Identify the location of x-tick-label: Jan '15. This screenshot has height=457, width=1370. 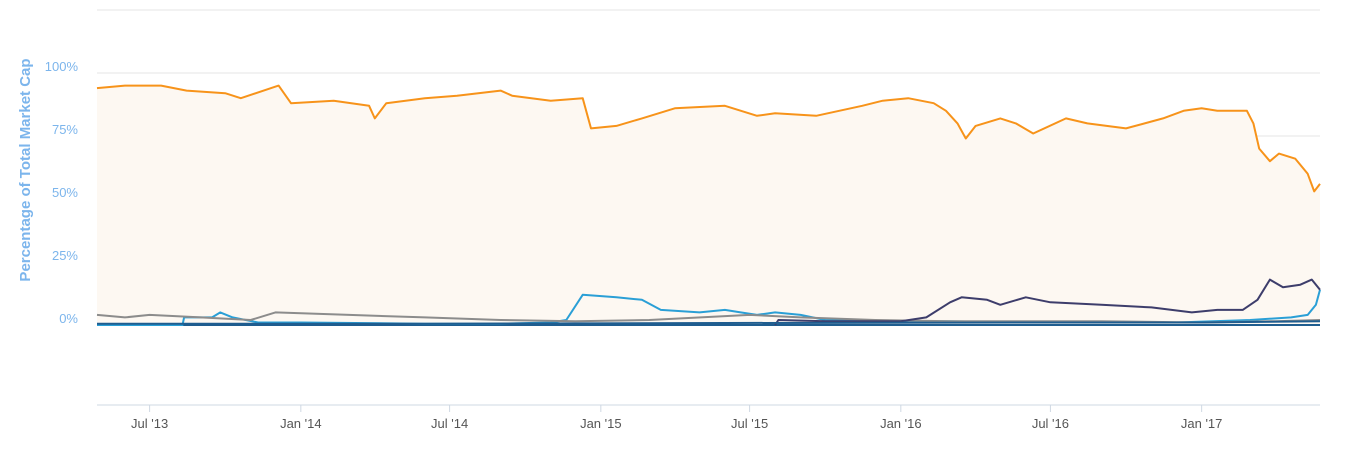
(601, 423).